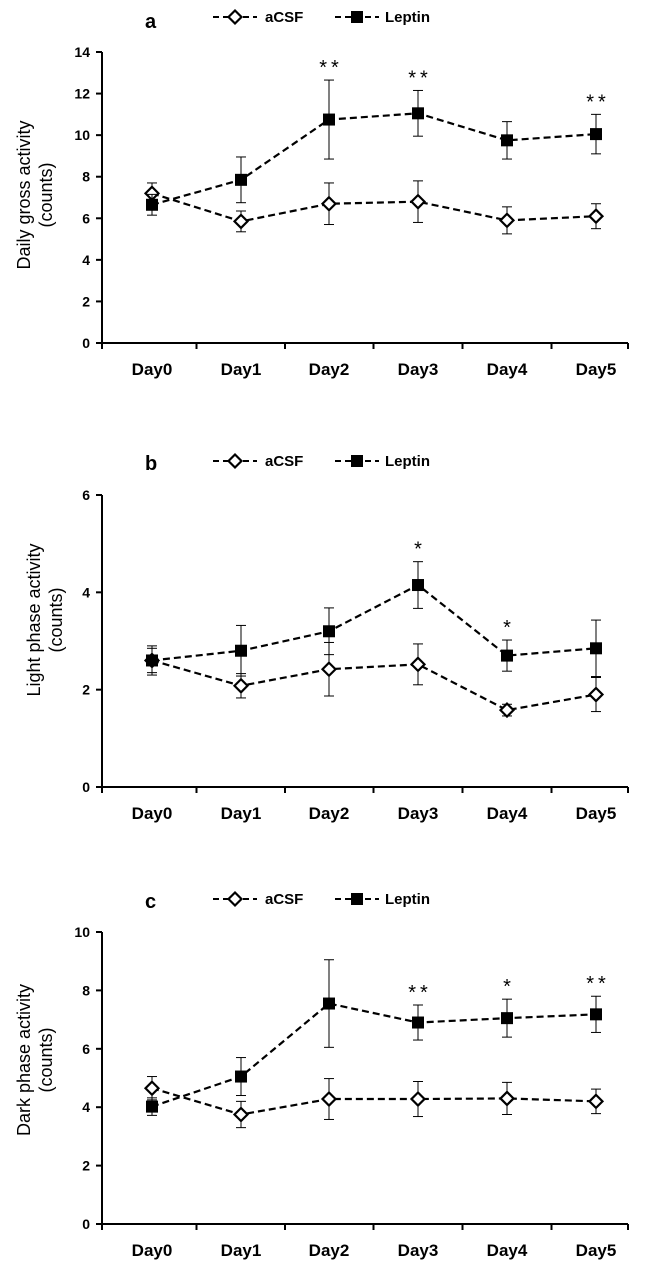 The width and height of the screenshot is (645, 1264). Describe the element at coordinates (34, 619) in the screenshot. I see `y-axis-title-line1: Light phase activity` at that location.